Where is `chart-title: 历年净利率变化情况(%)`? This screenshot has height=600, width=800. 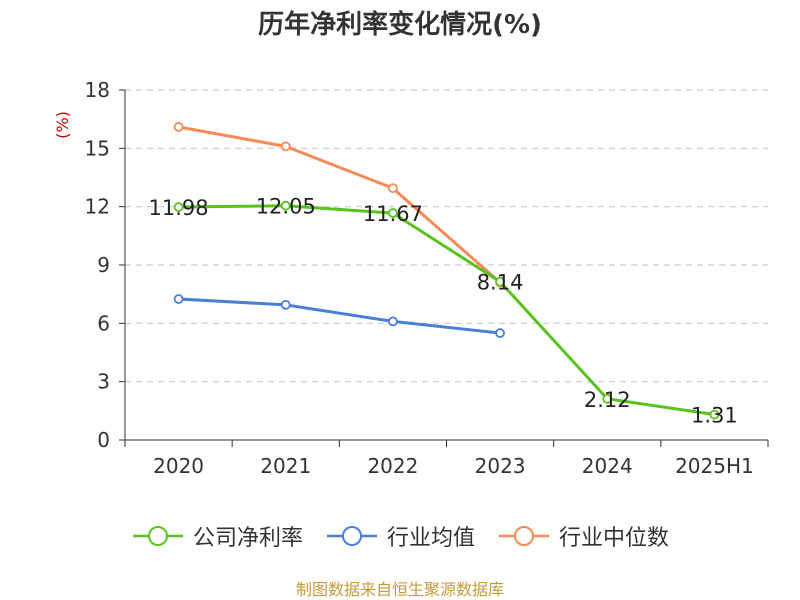
chart-title: 历年净利率变化情况(%) is located at coordinates (400, 25).